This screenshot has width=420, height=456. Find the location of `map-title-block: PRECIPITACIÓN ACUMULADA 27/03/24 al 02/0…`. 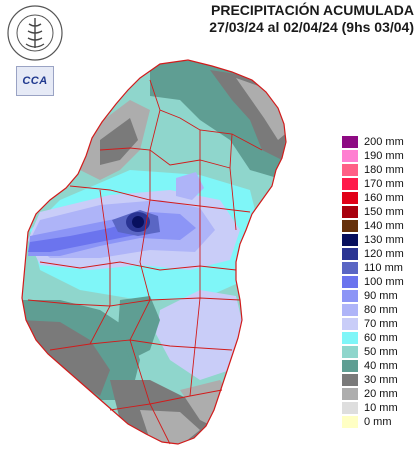

map-title-block: PRECIPITACIÓN ACUMULADA 27/03/24 al 02/0… is located at coordinates (311, 19).